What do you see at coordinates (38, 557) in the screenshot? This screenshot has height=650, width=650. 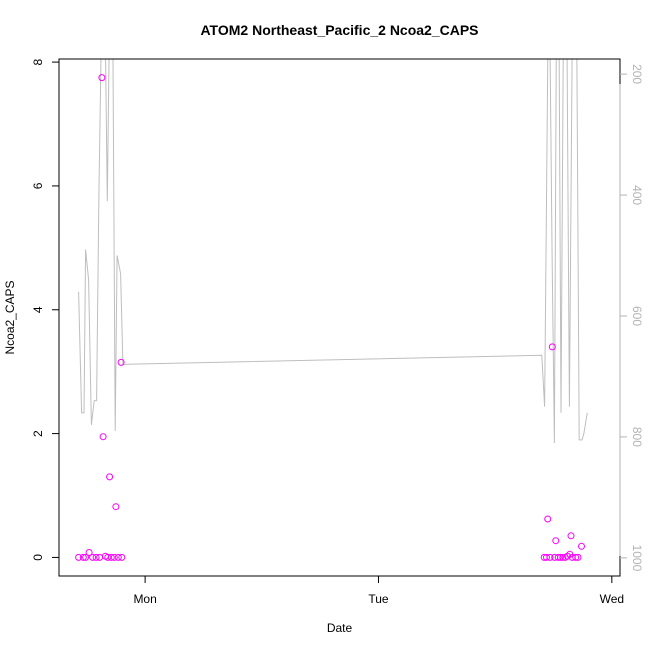 I see `y-tick-label: 0` at bounding box center [38, 557].